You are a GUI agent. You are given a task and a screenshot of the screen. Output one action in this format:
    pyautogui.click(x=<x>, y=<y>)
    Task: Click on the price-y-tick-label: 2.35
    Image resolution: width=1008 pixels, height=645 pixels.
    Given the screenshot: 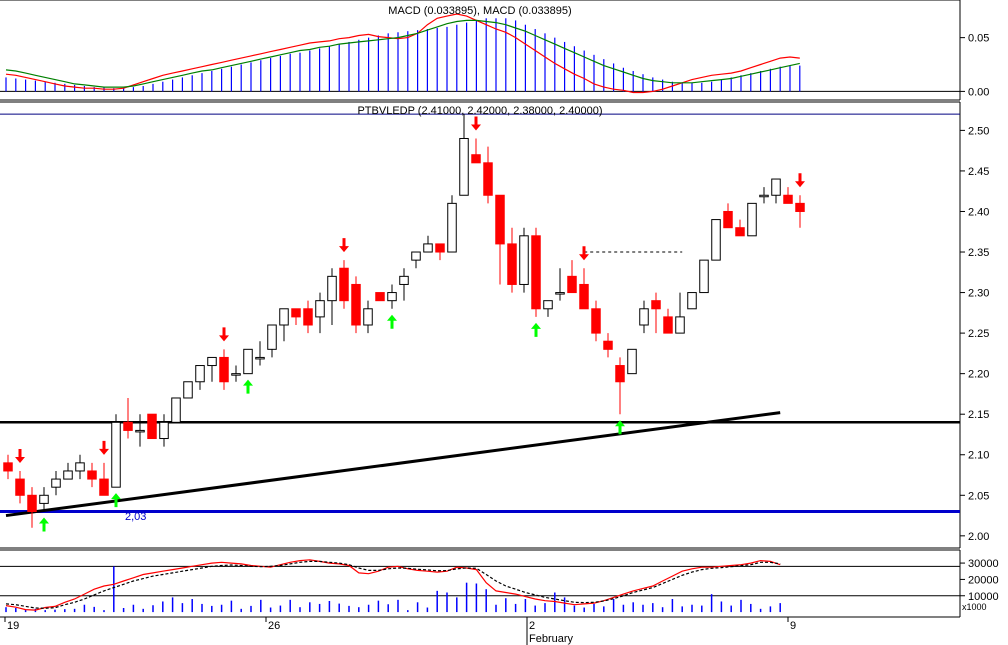 What is the action you would take?
    pyautogui.click(x=978, y=253)
    